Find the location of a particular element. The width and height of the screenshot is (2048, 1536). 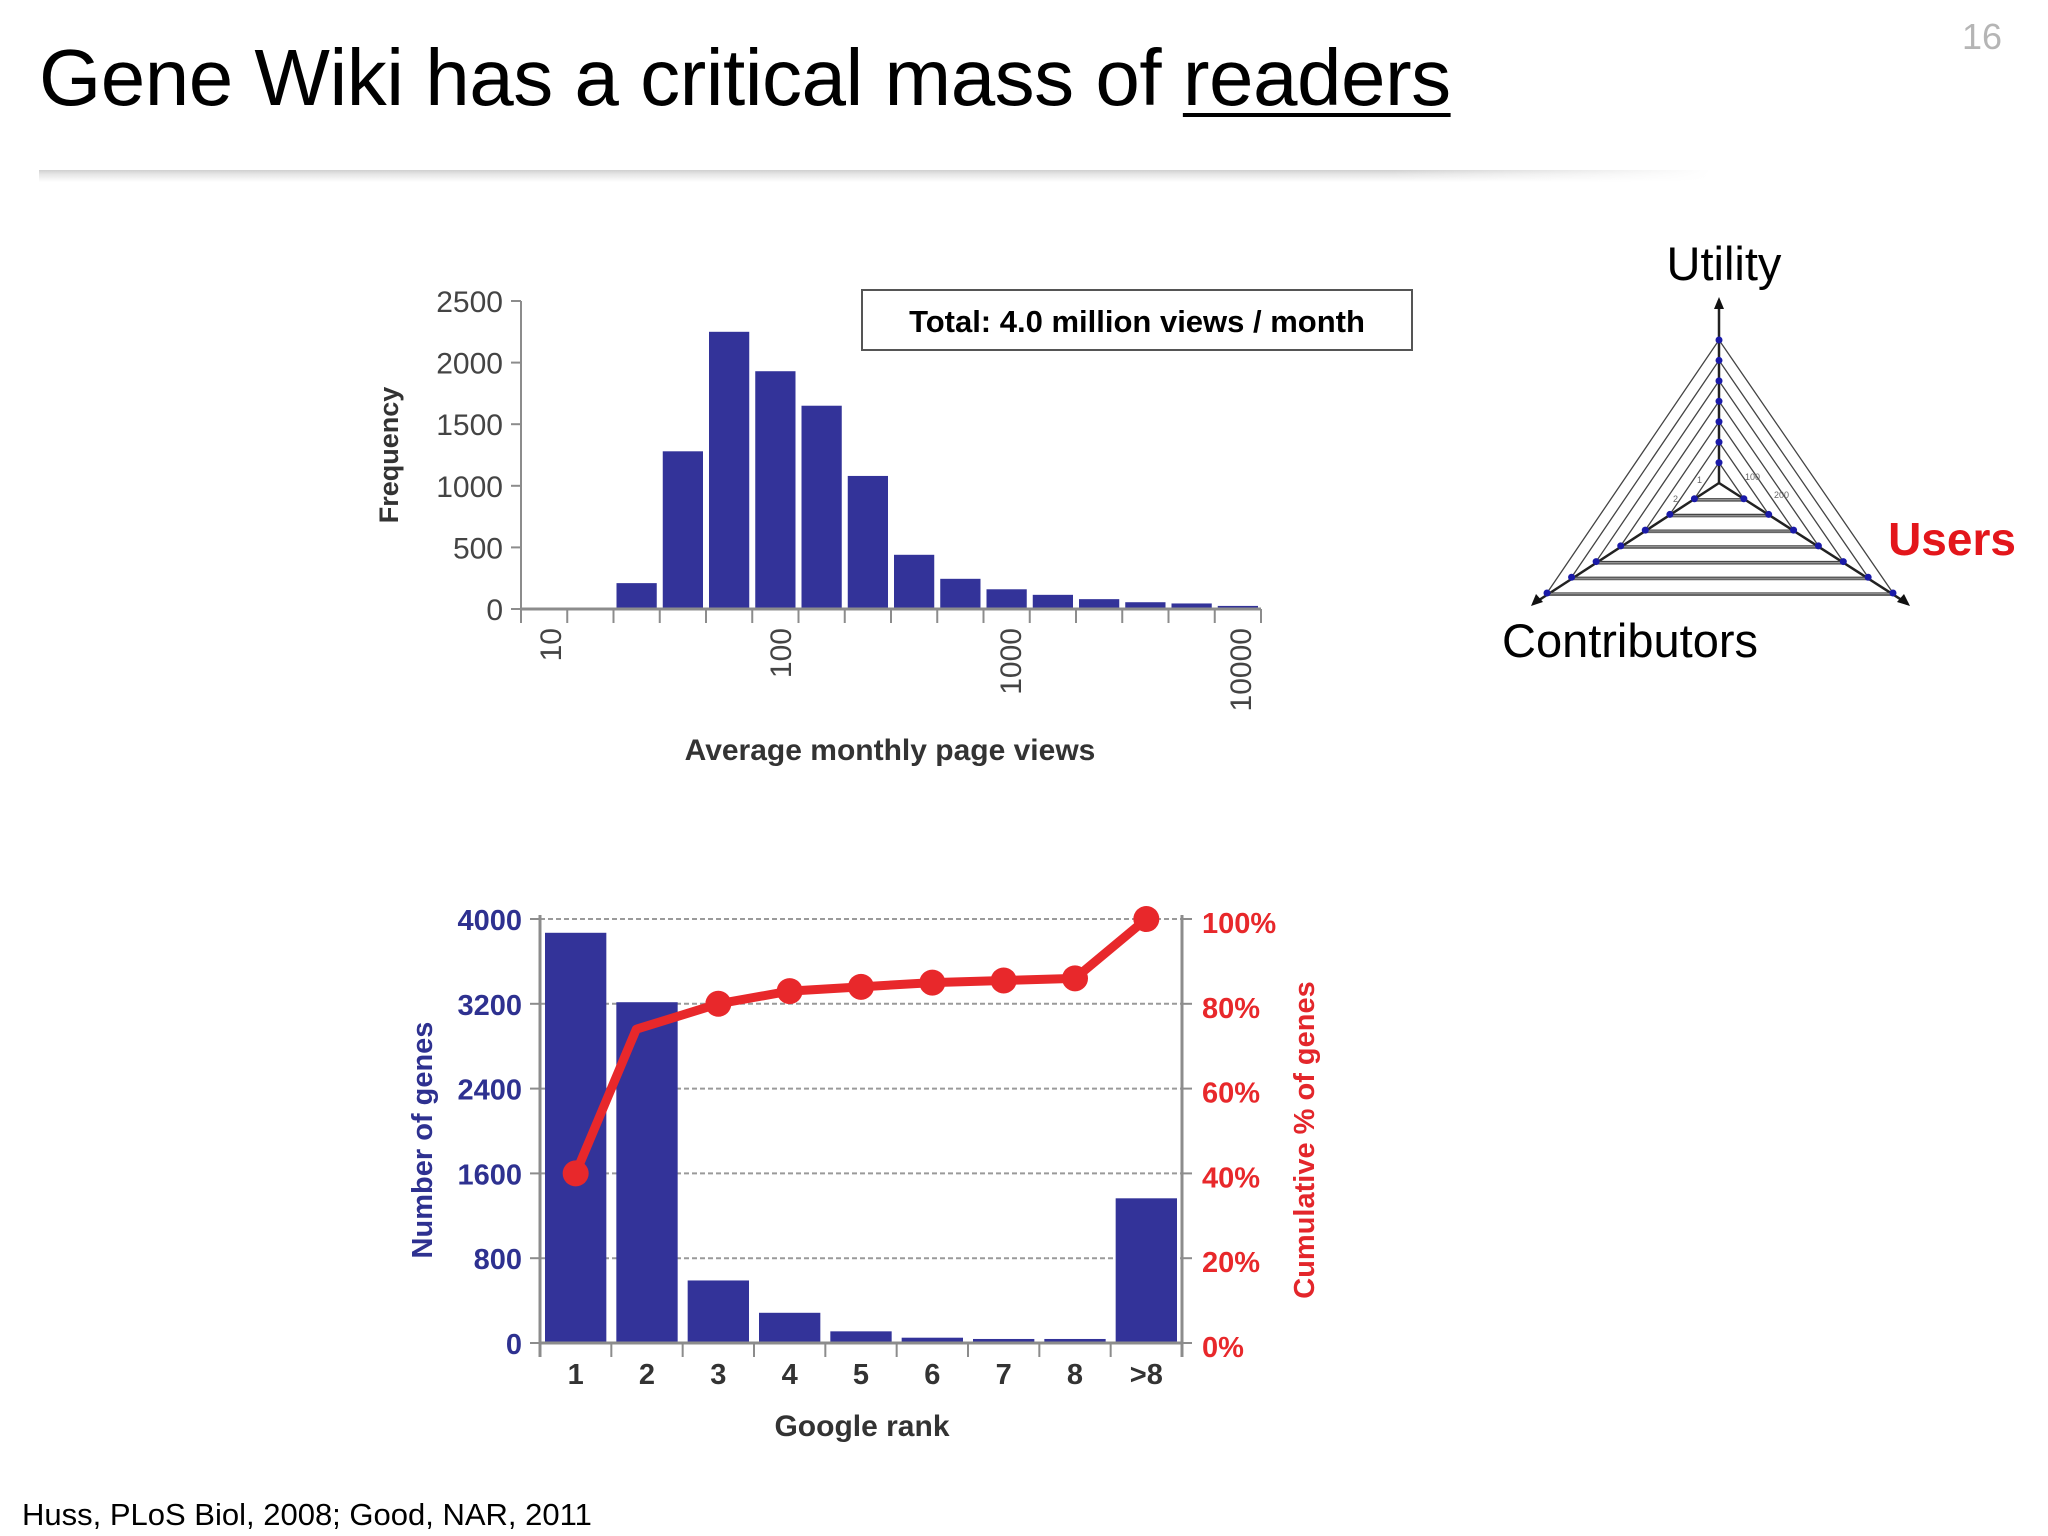

rank-x-tick-label: 7 is located at coordinates (1004, 1375).